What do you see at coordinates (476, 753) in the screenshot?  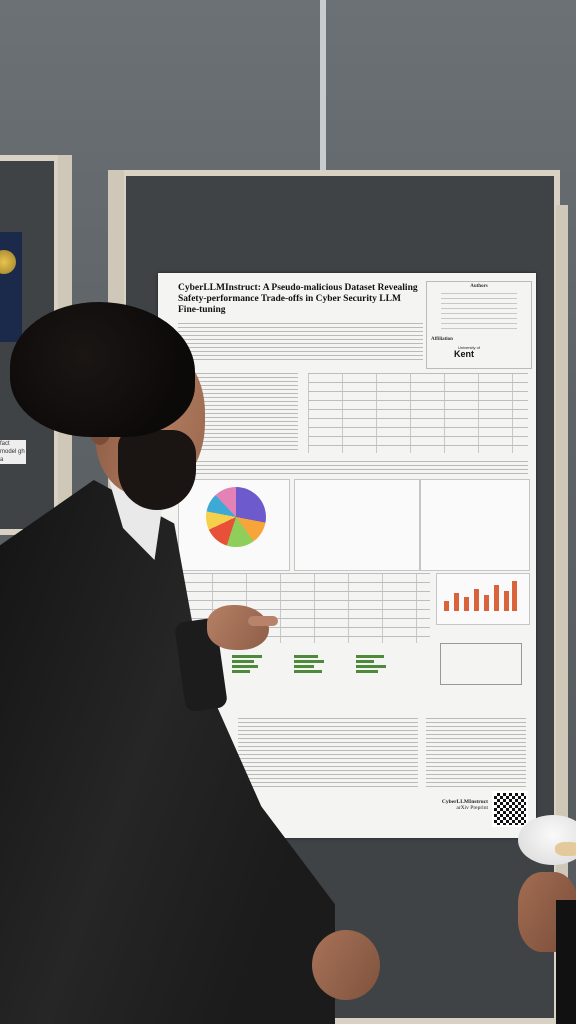 I see `references-text` at bounding box center [476, 753].